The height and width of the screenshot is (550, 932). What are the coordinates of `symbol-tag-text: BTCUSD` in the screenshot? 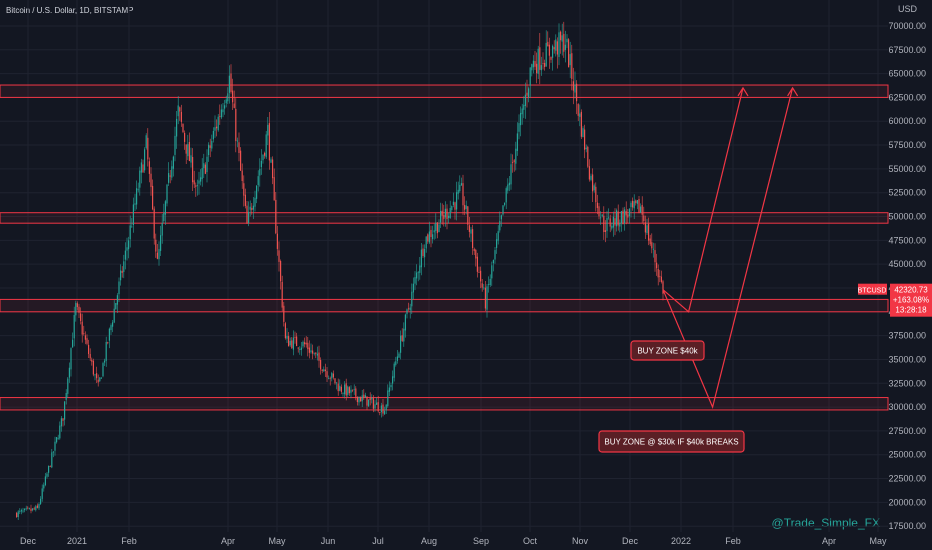 It's located at (872, 291).